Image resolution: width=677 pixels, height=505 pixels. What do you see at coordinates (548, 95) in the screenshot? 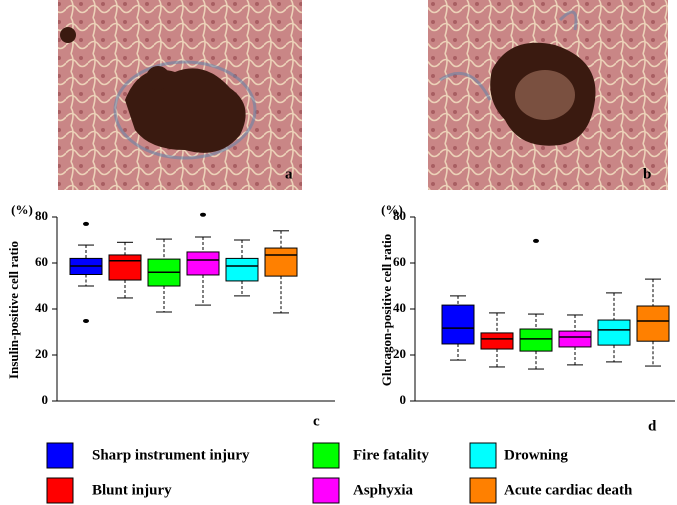
I see `micrograph-b` at bounding box center [548, 95].